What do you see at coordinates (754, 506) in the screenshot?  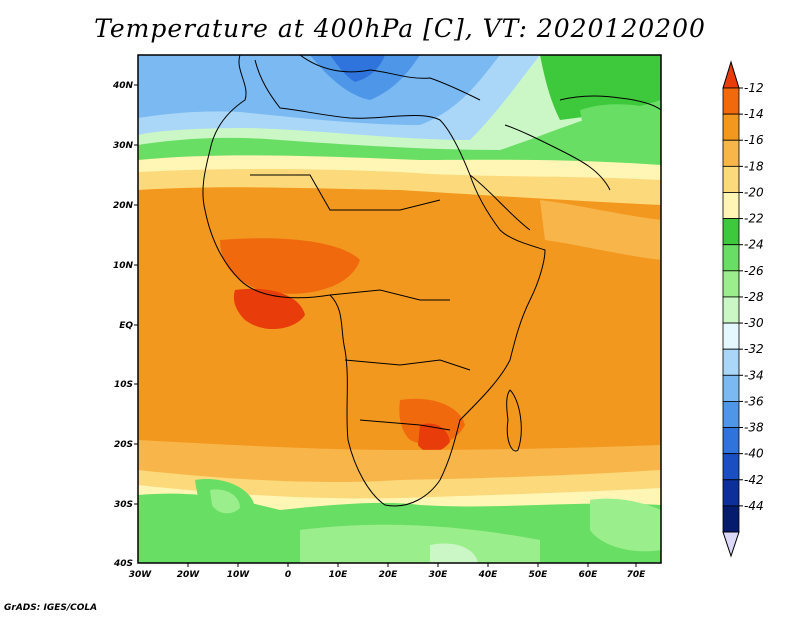 I see `colorbar-label: -44` at bounding box center [754, 506].